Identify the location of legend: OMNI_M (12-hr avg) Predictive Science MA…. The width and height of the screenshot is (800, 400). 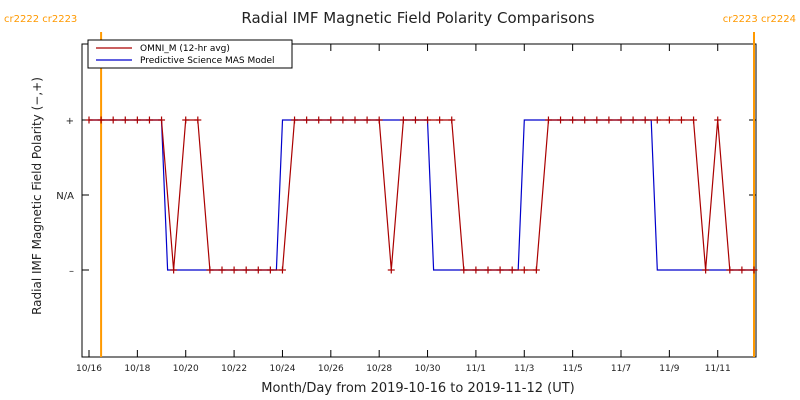
(190, 54).